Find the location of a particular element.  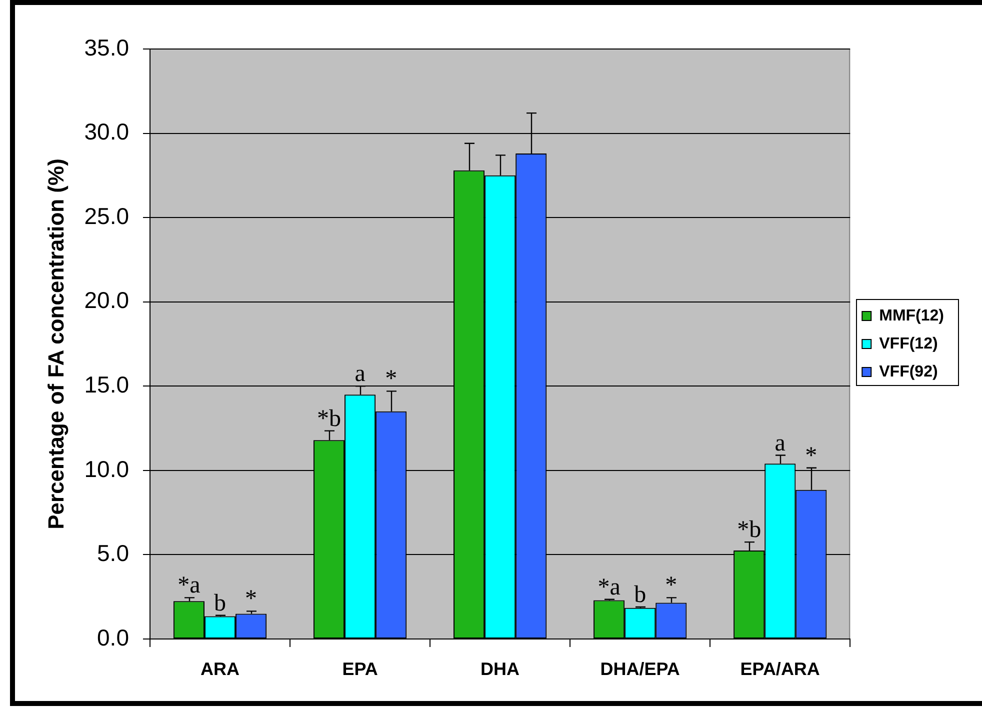

y-tick-label: 30.0 is located at coordinates (106, 131).